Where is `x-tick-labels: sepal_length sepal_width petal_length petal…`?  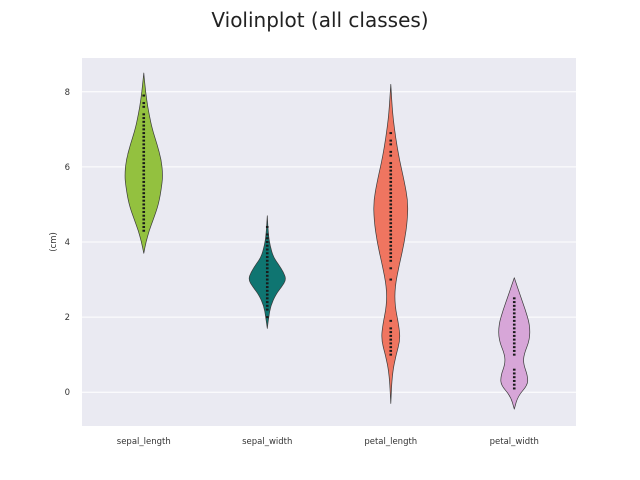
x-tick-labels: sepal_length sepal_width petal_length petal… is located at coordinates (328, 442).